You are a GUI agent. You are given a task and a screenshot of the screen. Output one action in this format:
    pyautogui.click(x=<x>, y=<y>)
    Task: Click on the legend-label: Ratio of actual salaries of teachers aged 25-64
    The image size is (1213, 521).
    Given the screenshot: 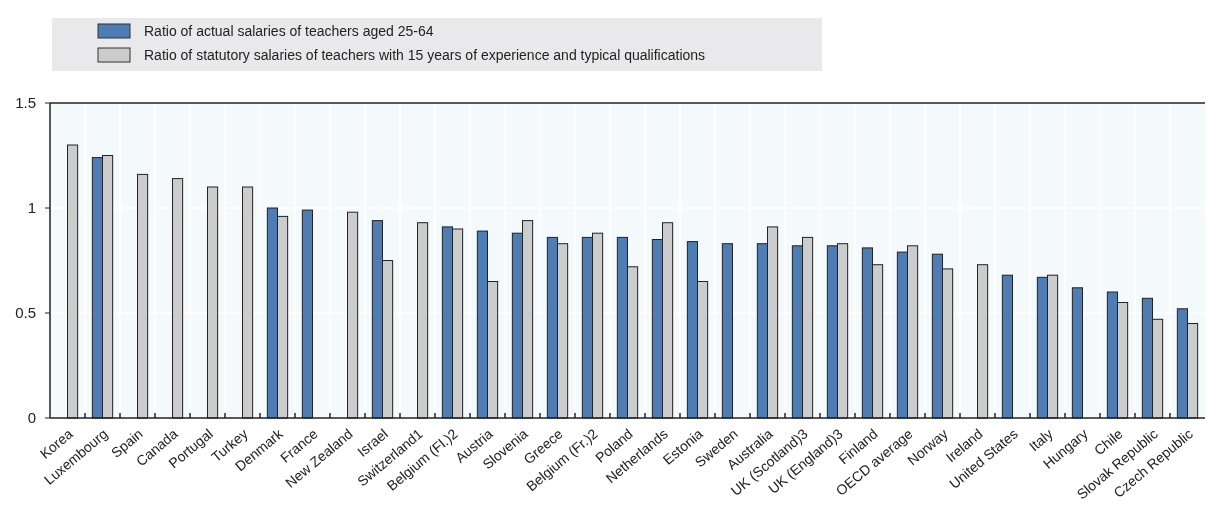 What is the action you would take?
    pyautogui.click(x=289, y=31)
    